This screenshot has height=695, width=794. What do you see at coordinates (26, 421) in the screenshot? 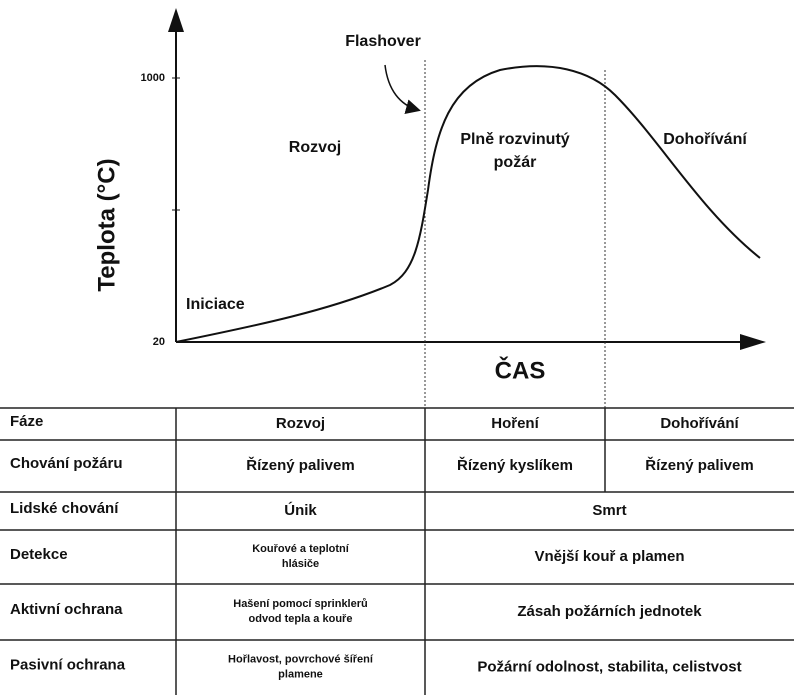
I see `row-header: Fáze` at bounding box center [26, 421].